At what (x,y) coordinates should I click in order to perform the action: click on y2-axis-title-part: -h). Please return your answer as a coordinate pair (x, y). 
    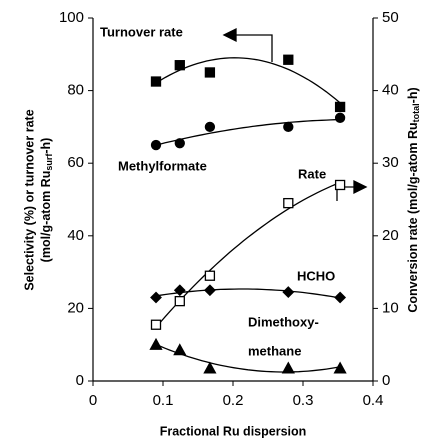
    Looking at the image, I should click on (413, 95).